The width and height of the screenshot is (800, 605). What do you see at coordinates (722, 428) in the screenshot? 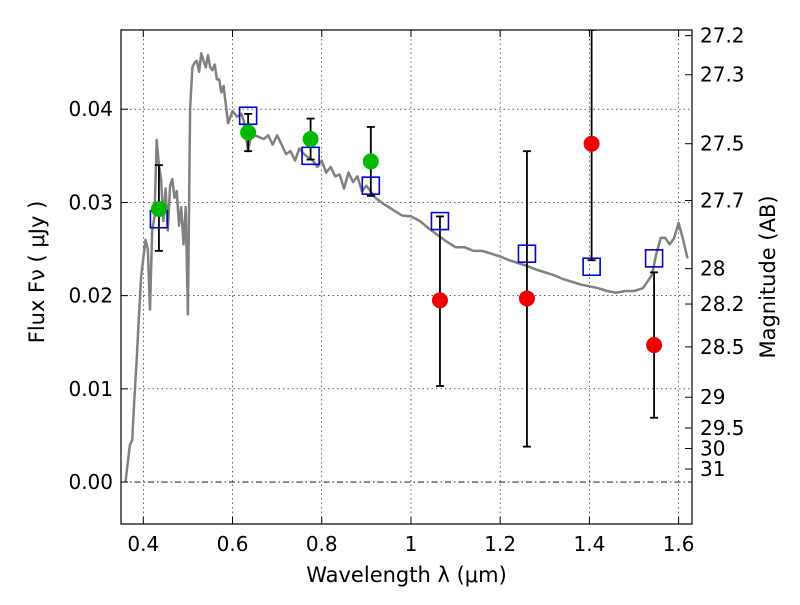
I see `magnitude-tick-label: 29.5` at bounding box center [722, 428].